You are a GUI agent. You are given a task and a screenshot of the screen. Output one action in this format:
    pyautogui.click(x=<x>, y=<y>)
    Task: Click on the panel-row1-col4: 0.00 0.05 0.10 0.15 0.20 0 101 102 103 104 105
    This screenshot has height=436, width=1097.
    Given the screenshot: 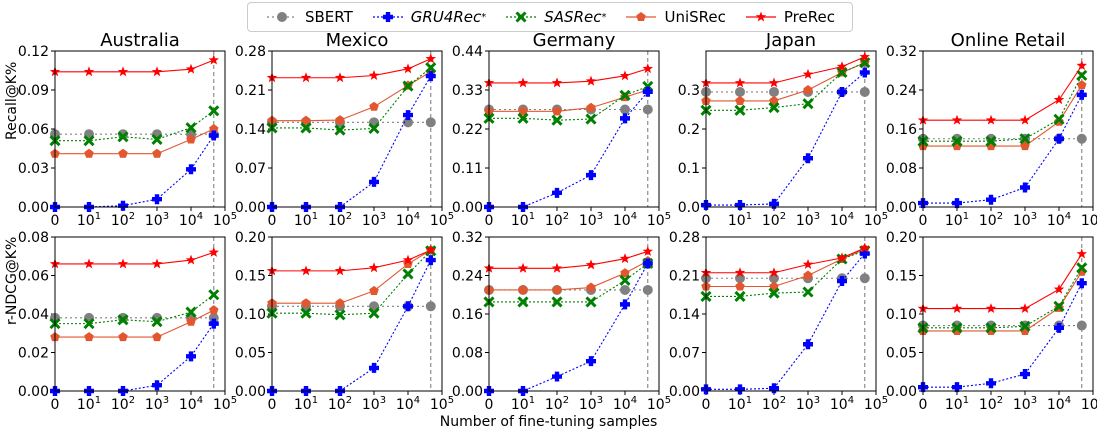 What is the action you would take?
    pyautogui.click(x=991, y=321)
    